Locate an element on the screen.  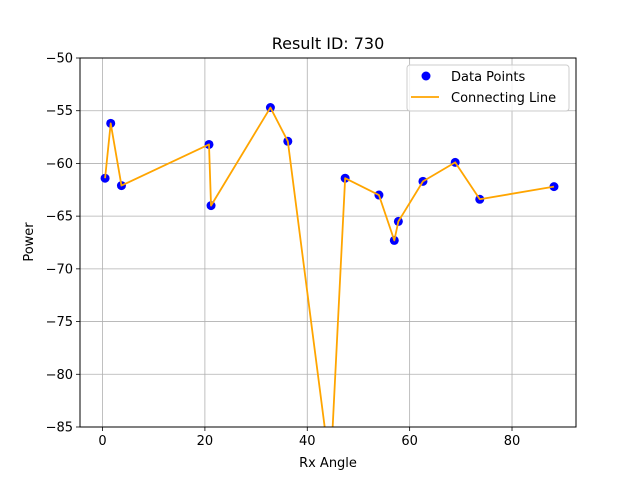
legend-label-data-points: Data Points is located at coordinates (488, 77).